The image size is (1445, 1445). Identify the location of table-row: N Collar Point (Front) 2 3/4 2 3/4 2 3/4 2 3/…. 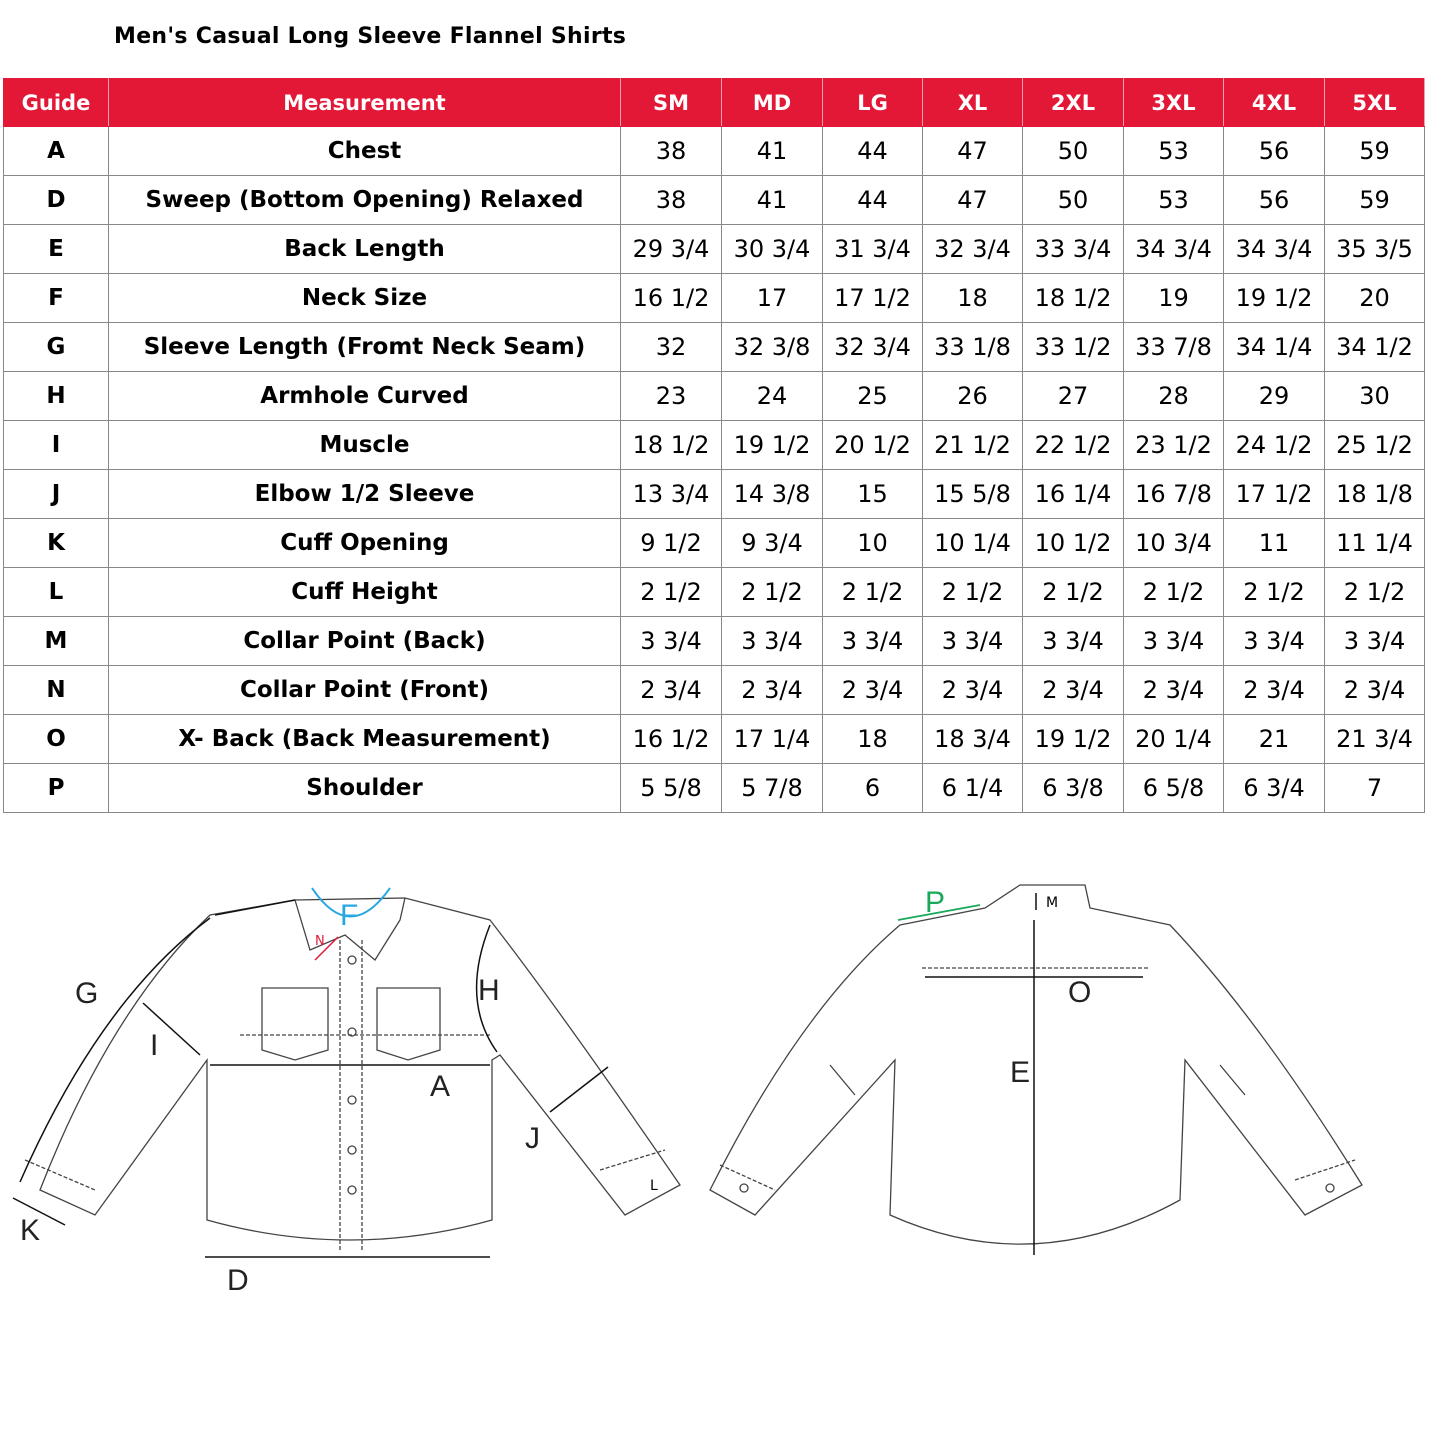
(714, 690).